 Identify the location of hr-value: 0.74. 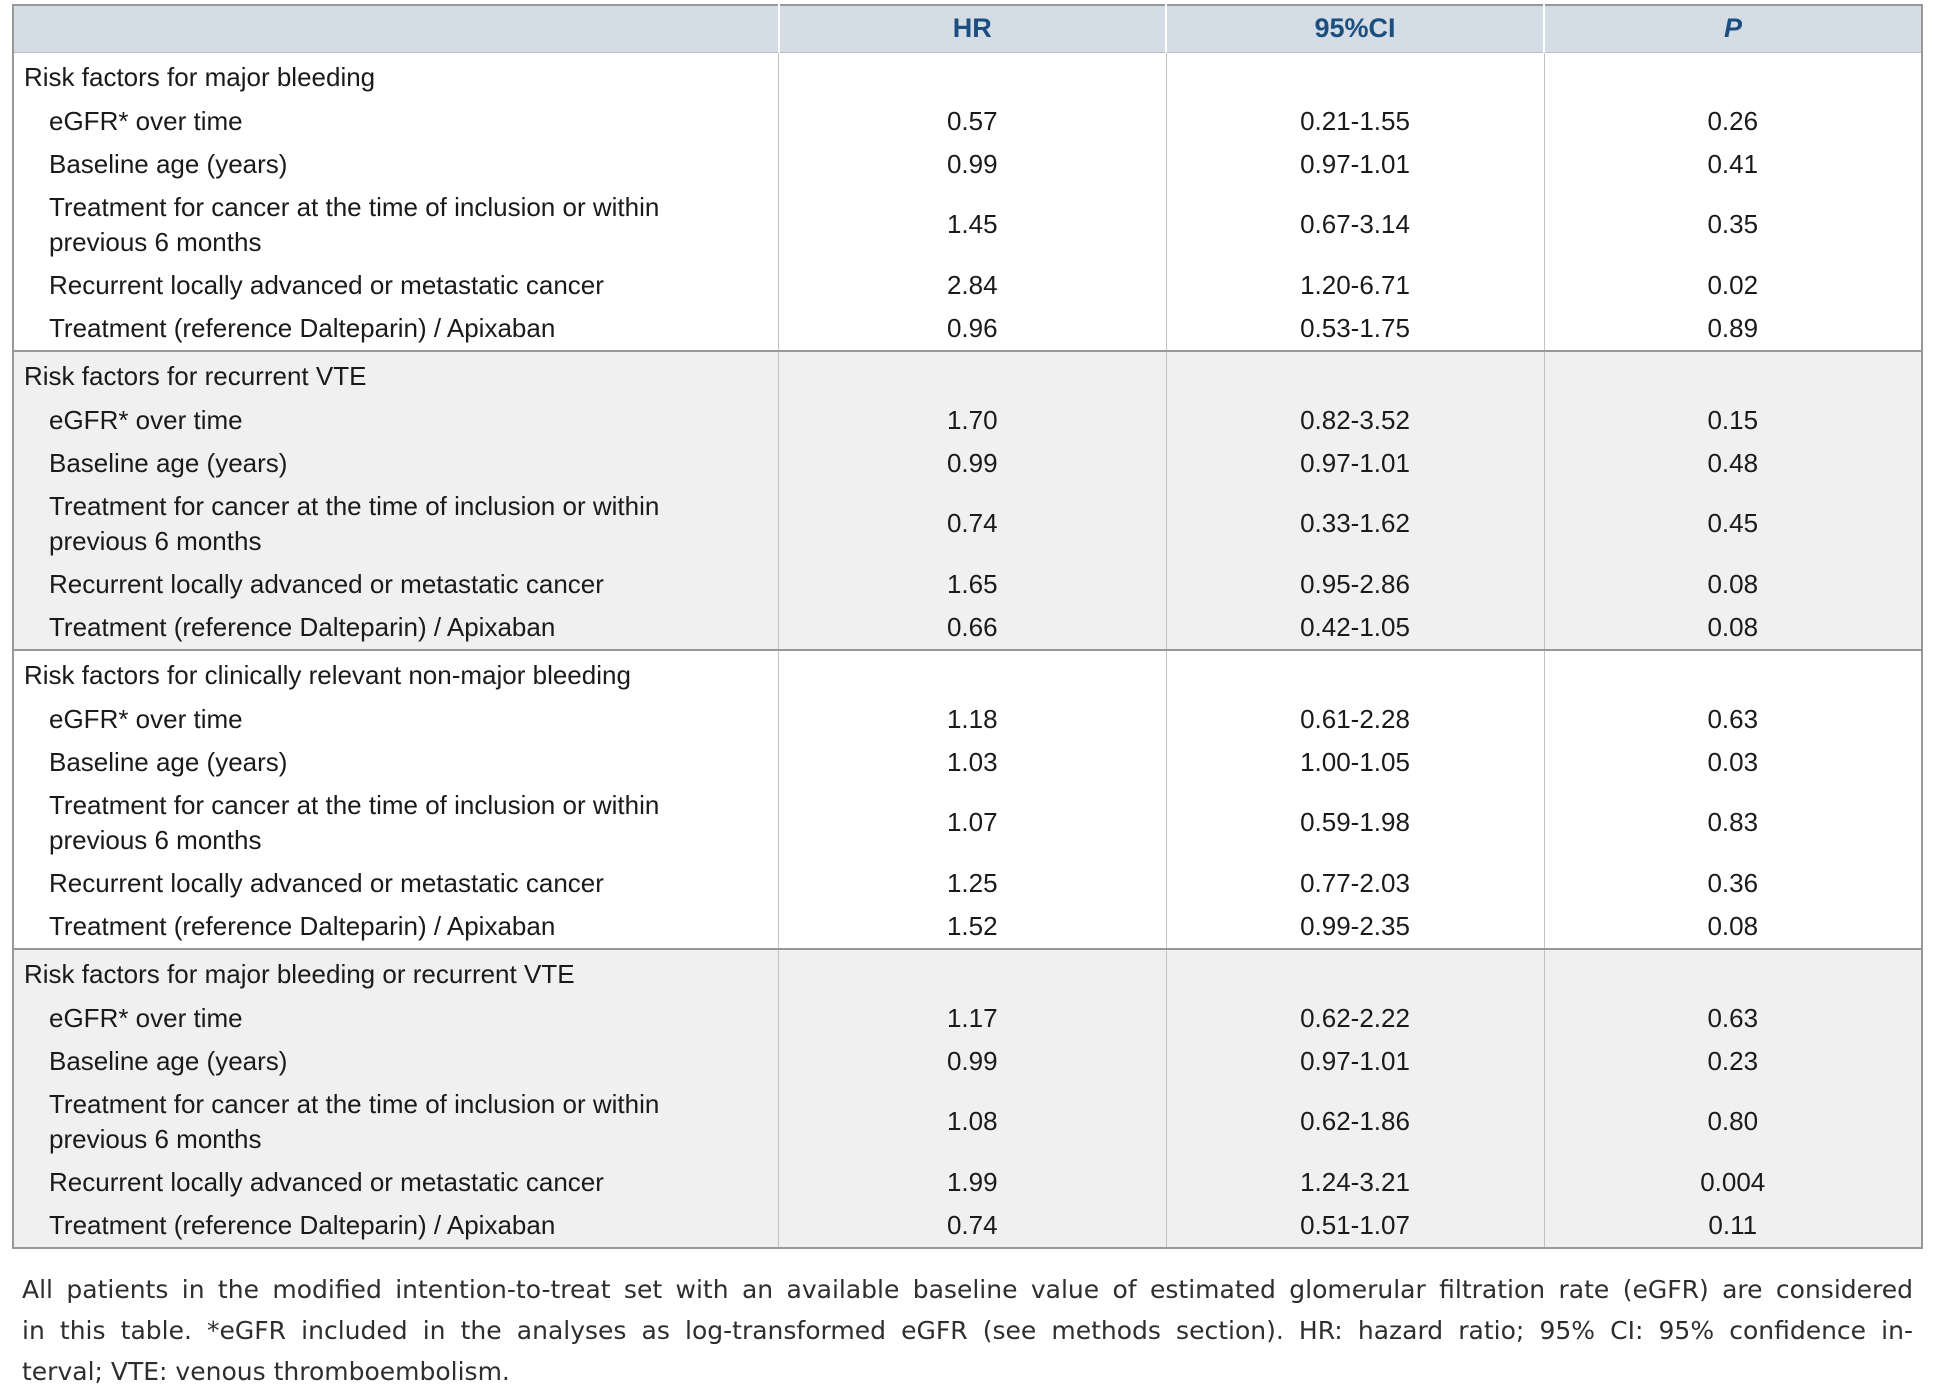
(972, 523).